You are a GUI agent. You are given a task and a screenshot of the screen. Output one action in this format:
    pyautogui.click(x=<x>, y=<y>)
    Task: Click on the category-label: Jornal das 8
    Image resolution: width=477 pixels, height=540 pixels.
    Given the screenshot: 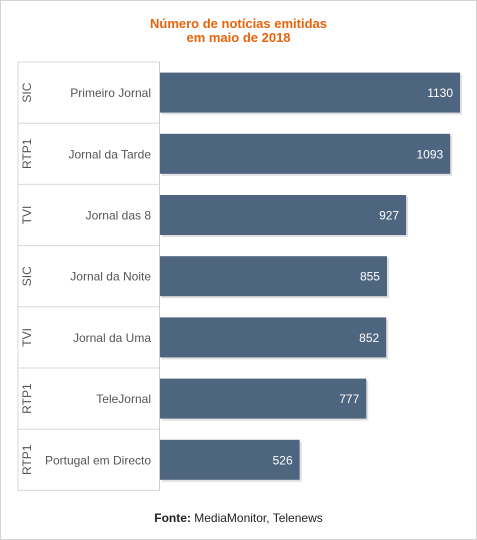 What is the action you would take?
    pyautogui.click(x=119, y=216)
    